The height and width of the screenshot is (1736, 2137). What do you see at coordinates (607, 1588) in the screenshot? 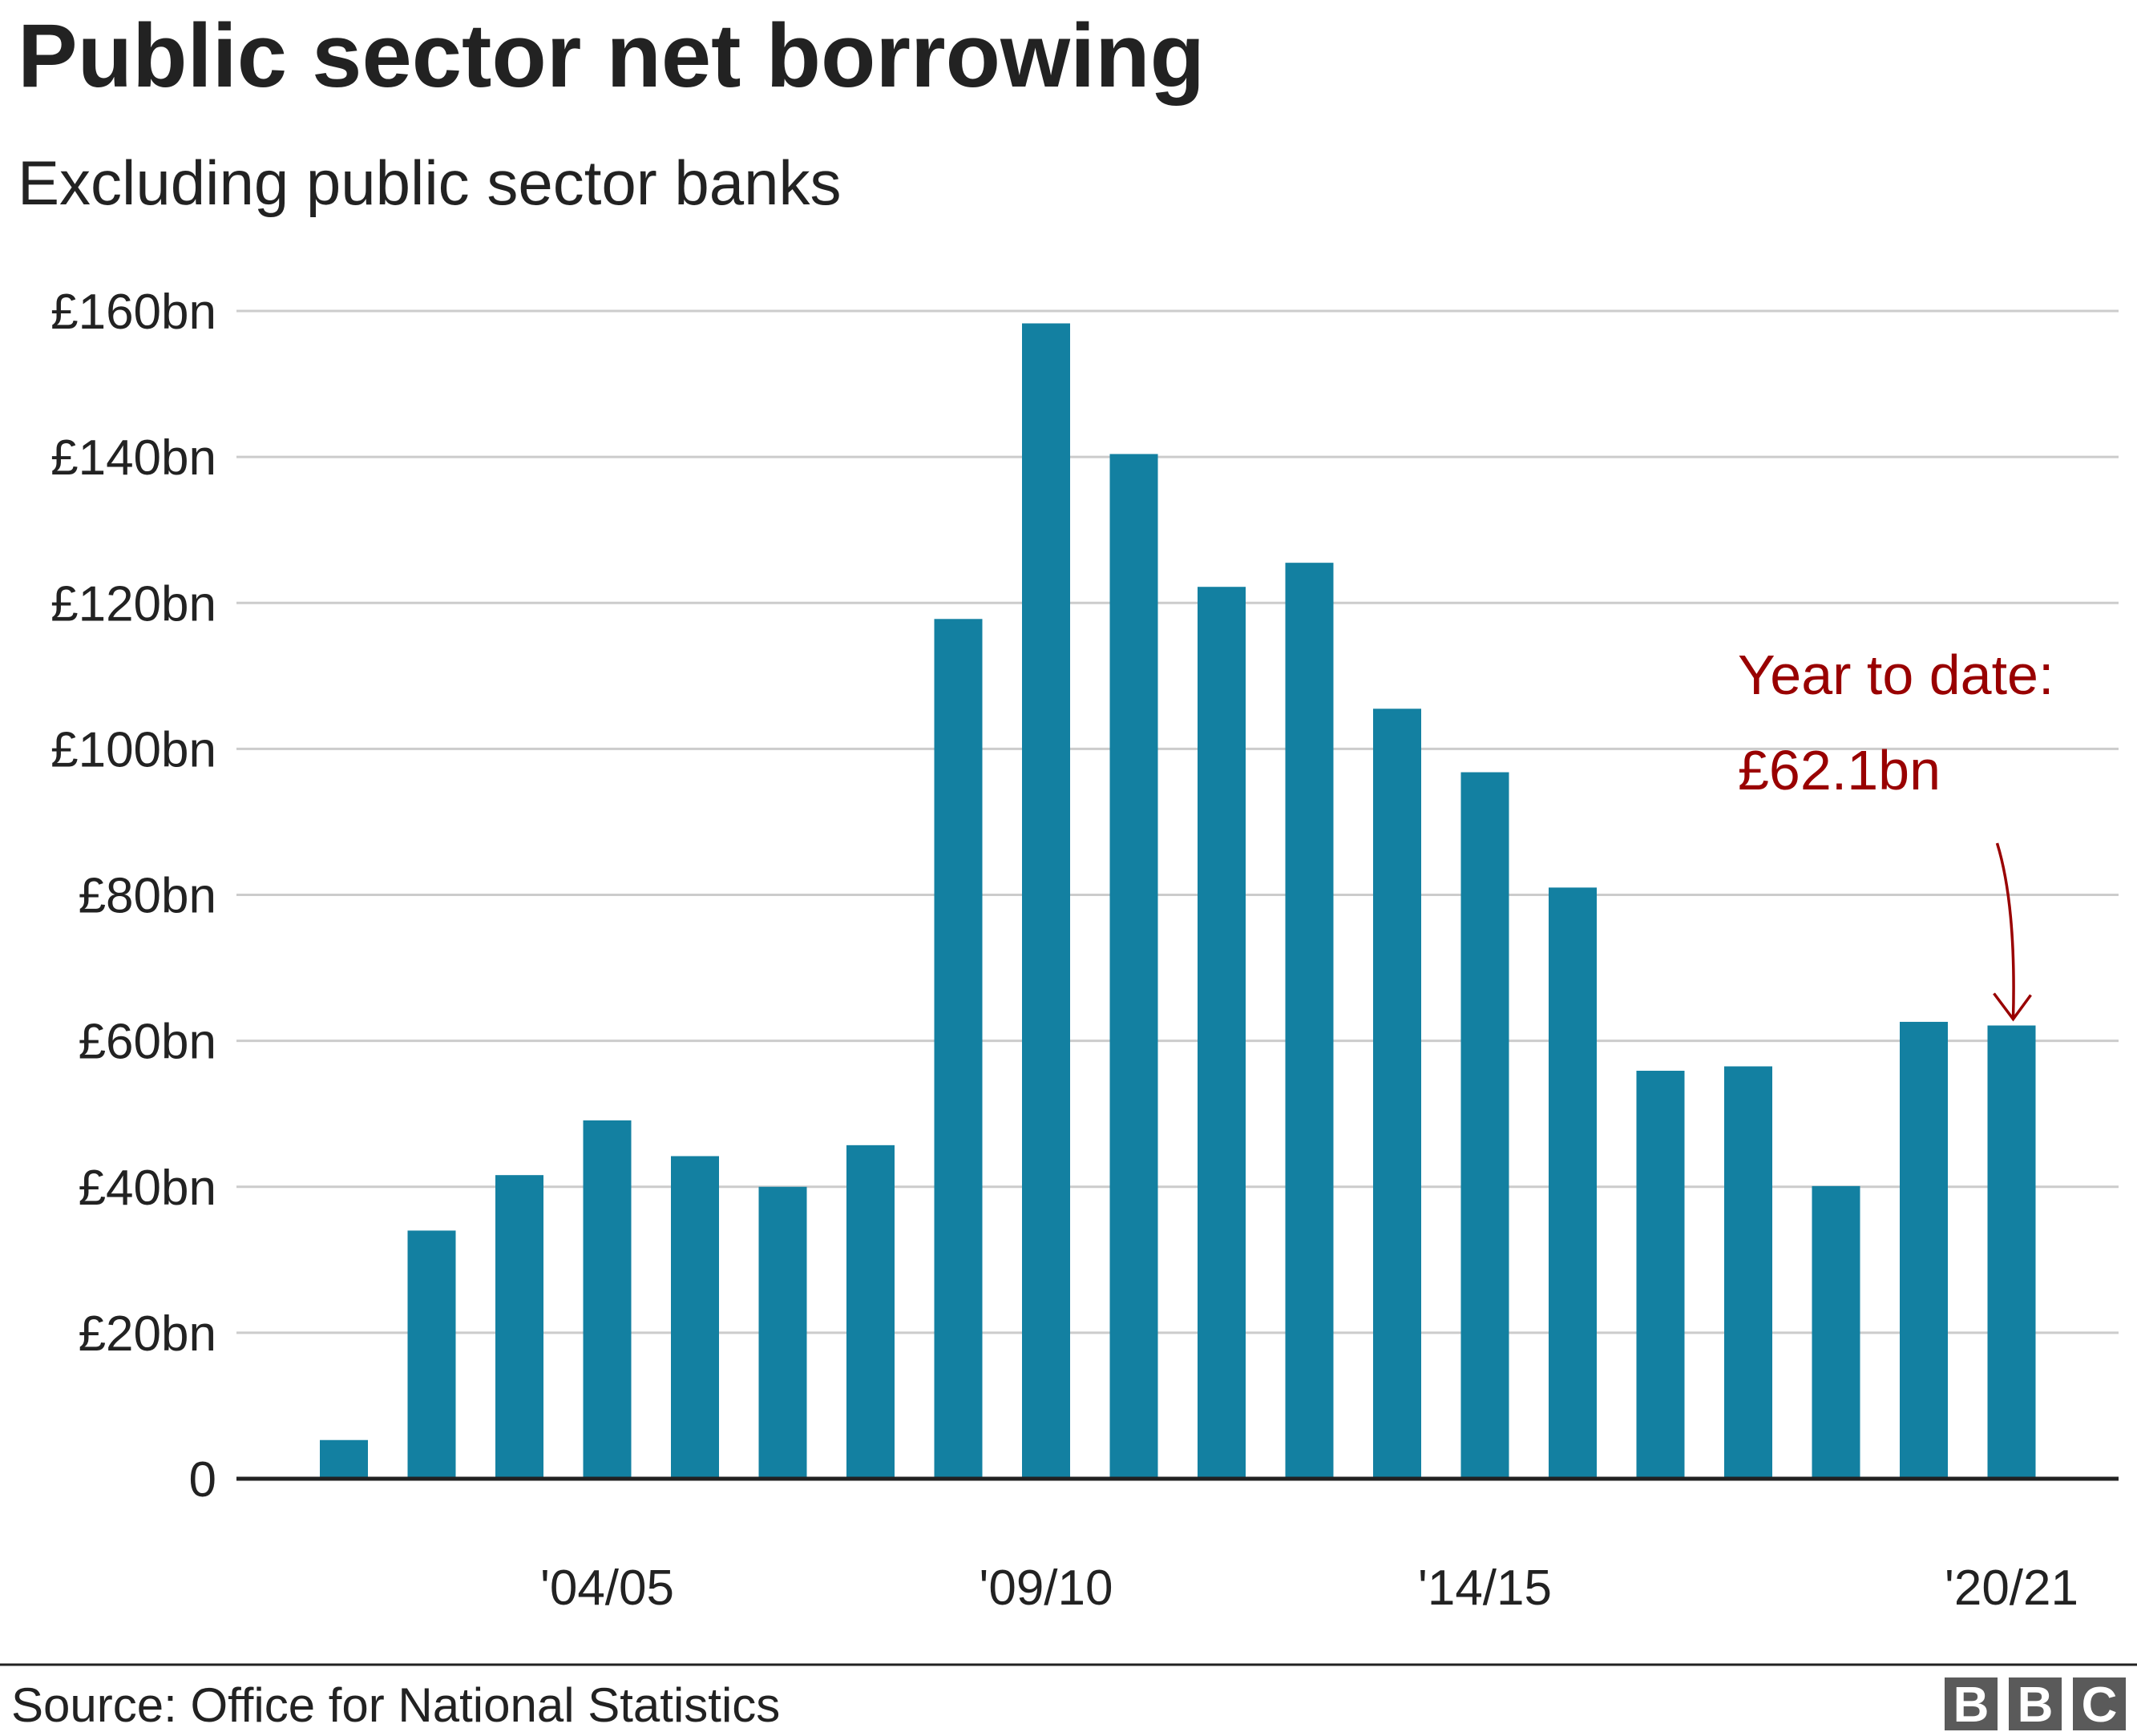
I see `x-tick-label: '04/05` at bounding box center [607, 1588].